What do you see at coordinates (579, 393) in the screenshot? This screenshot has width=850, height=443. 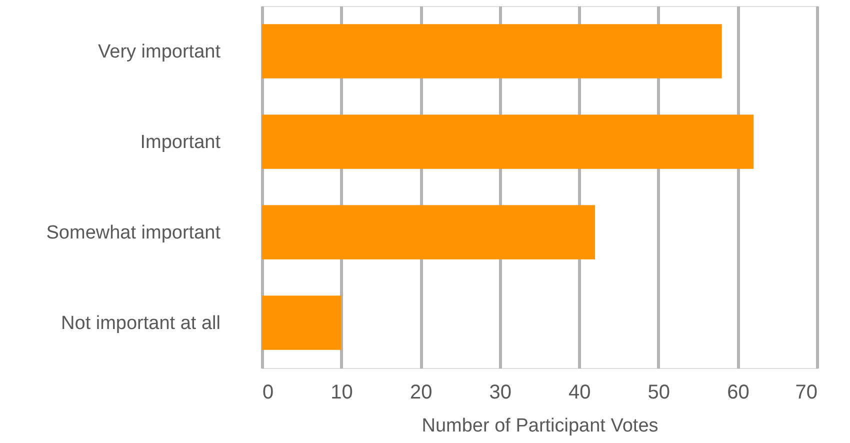 I see `x-tick-label: 40` at bounding box center [579, 393].